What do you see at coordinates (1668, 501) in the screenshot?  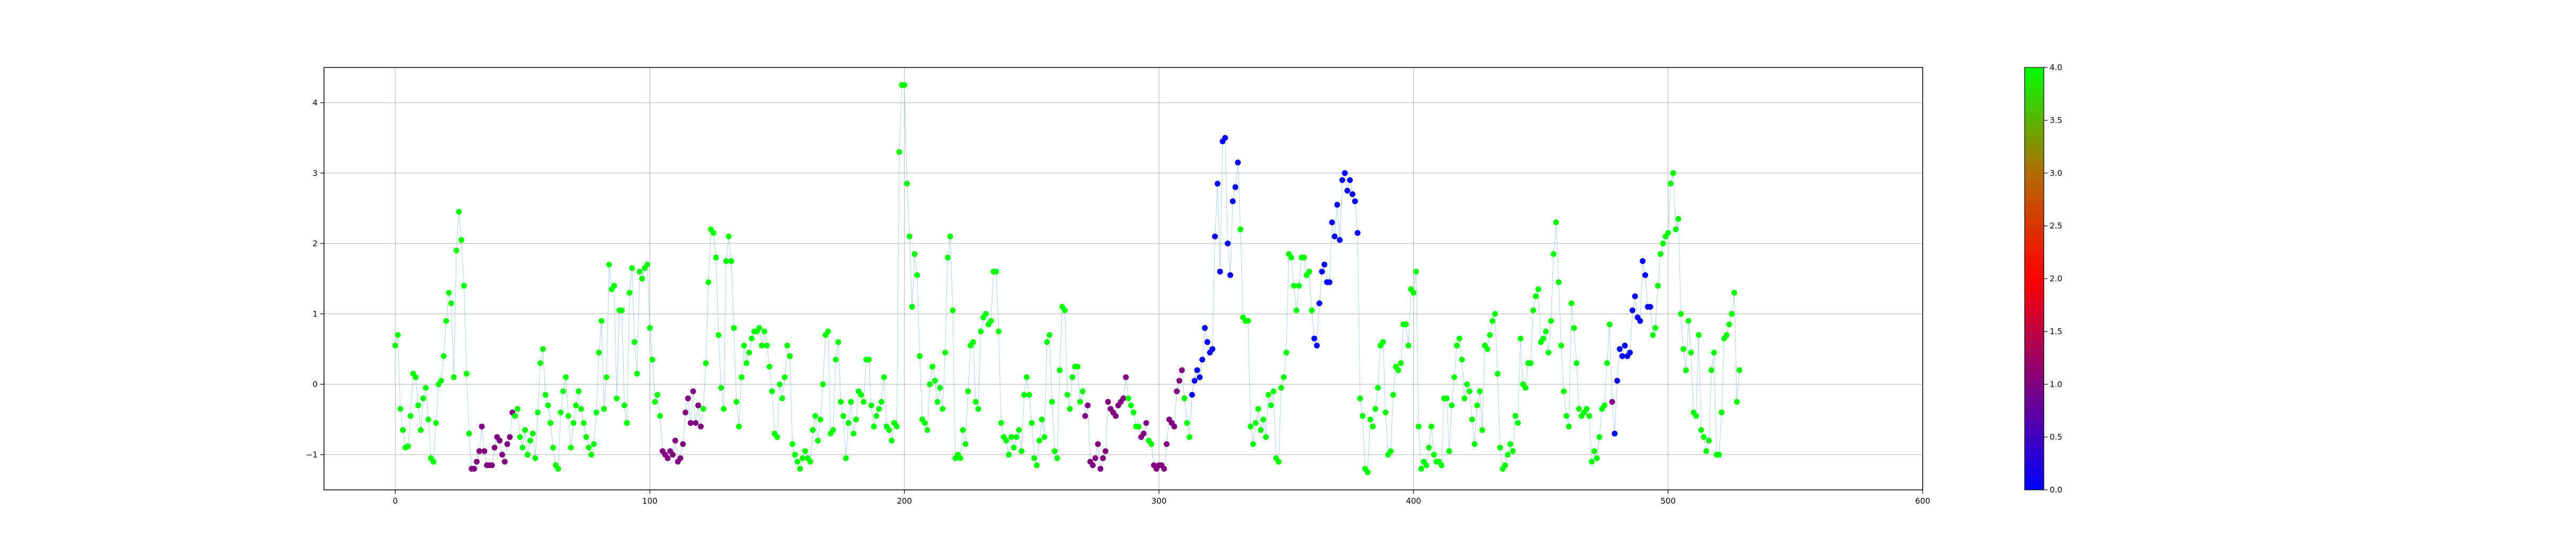 I see `x-tick-label: 500` at bounding box center [1668, 501].